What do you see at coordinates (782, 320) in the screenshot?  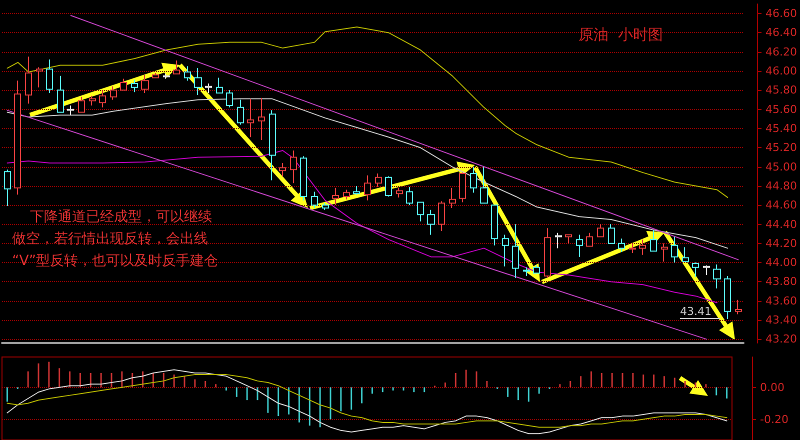 I see `y-tick-label: 43.40` at bounding box center [782, 320].